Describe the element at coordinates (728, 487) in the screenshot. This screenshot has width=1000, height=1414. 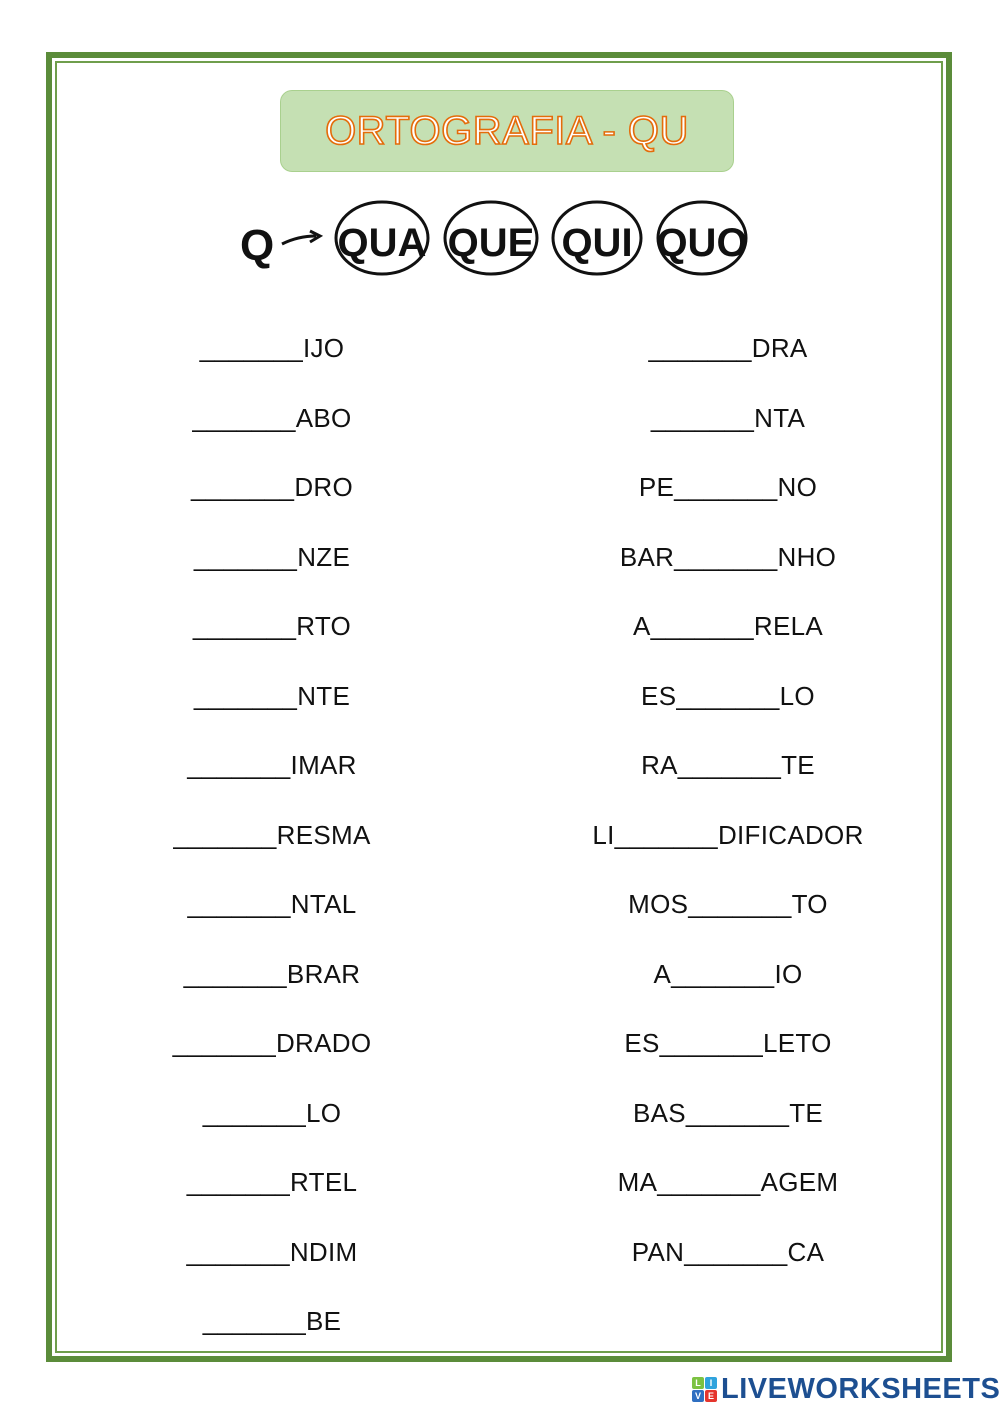
I see `word-blank-item: PE_______NO` at that location.